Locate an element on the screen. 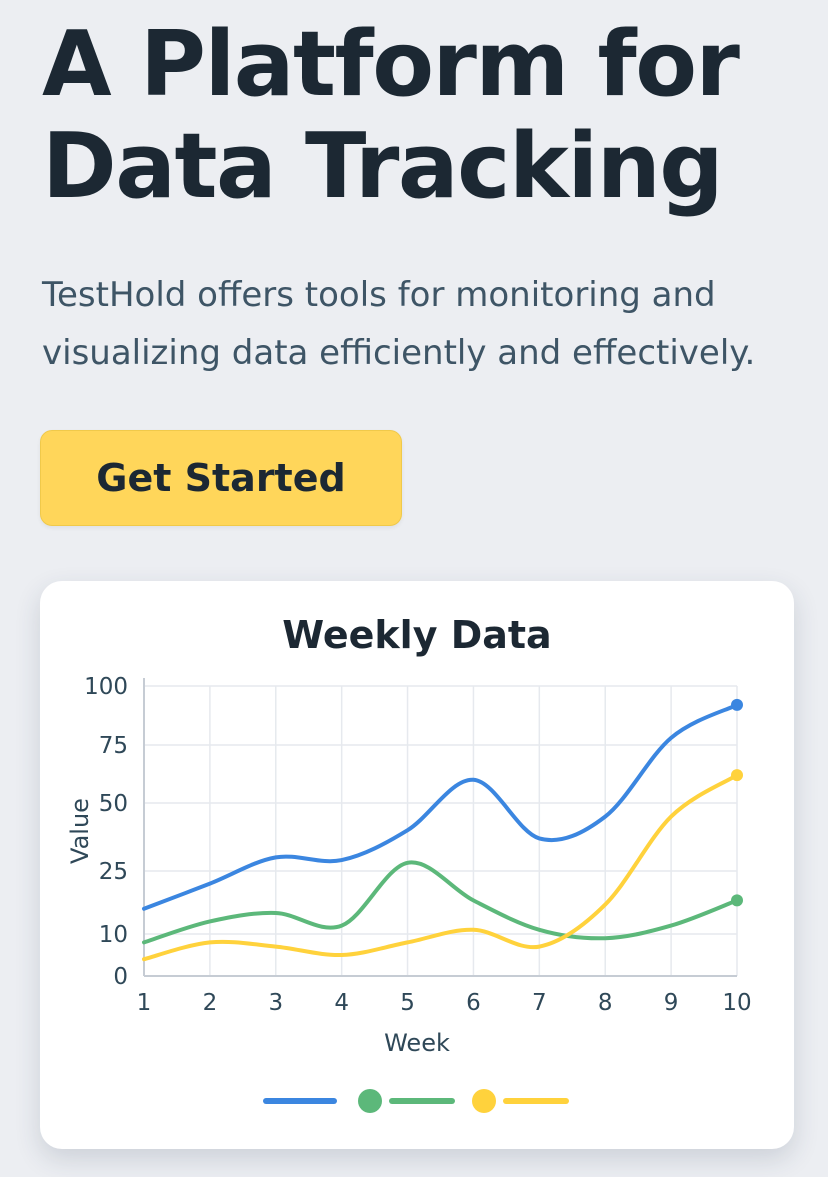 The image size is (828, 1177). y-tick-label: 10 is located at coordinates (113, 935).